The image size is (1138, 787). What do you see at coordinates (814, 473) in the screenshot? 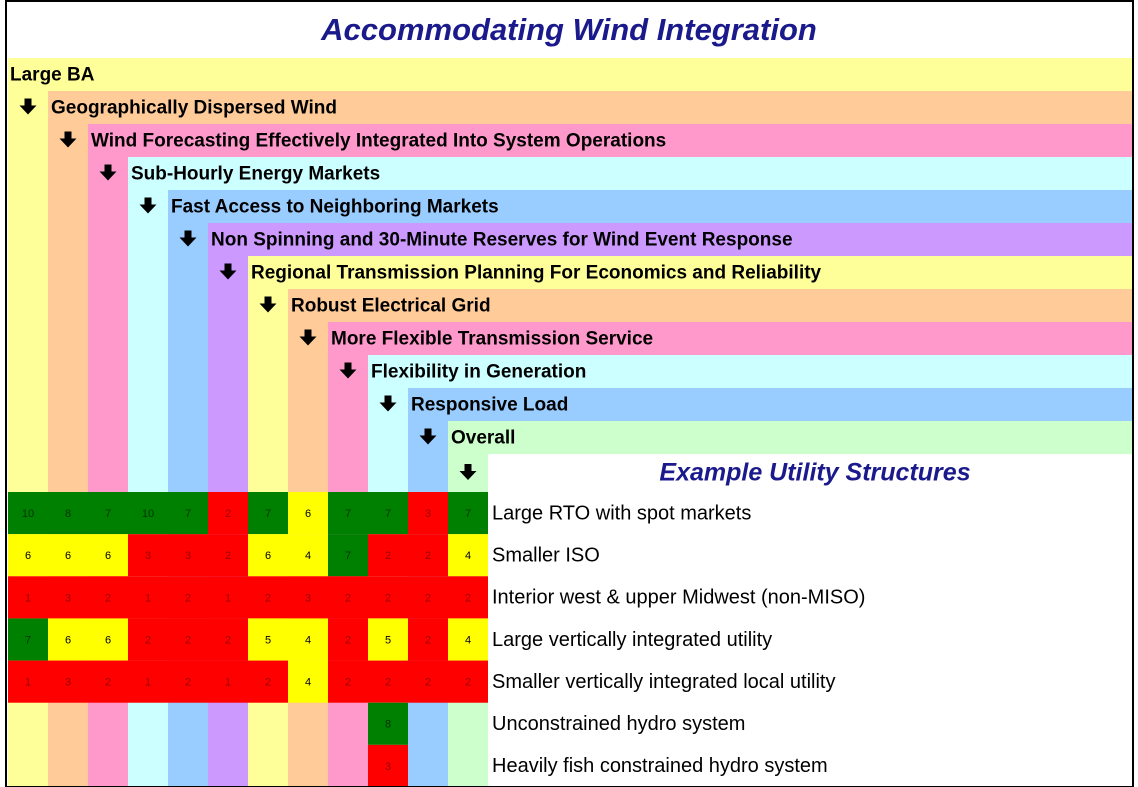
I see `utility-header: Example Utility Structures` at bounding box center [814, 473].